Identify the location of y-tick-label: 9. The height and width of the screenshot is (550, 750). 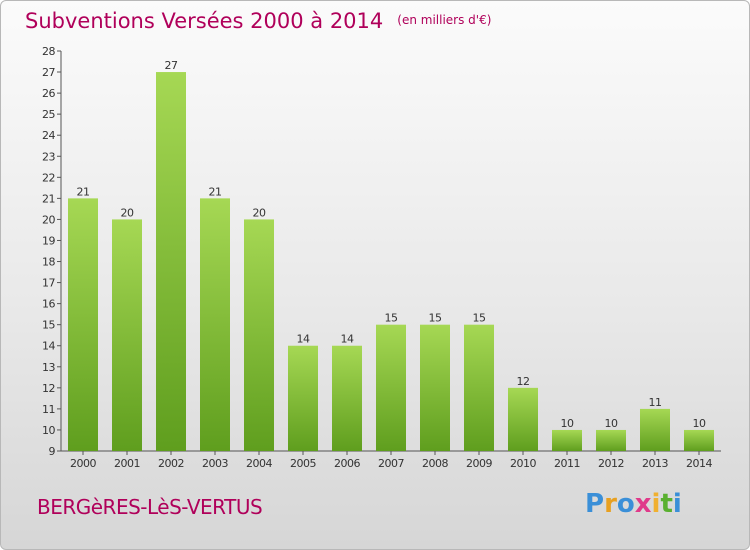
(52, 451).